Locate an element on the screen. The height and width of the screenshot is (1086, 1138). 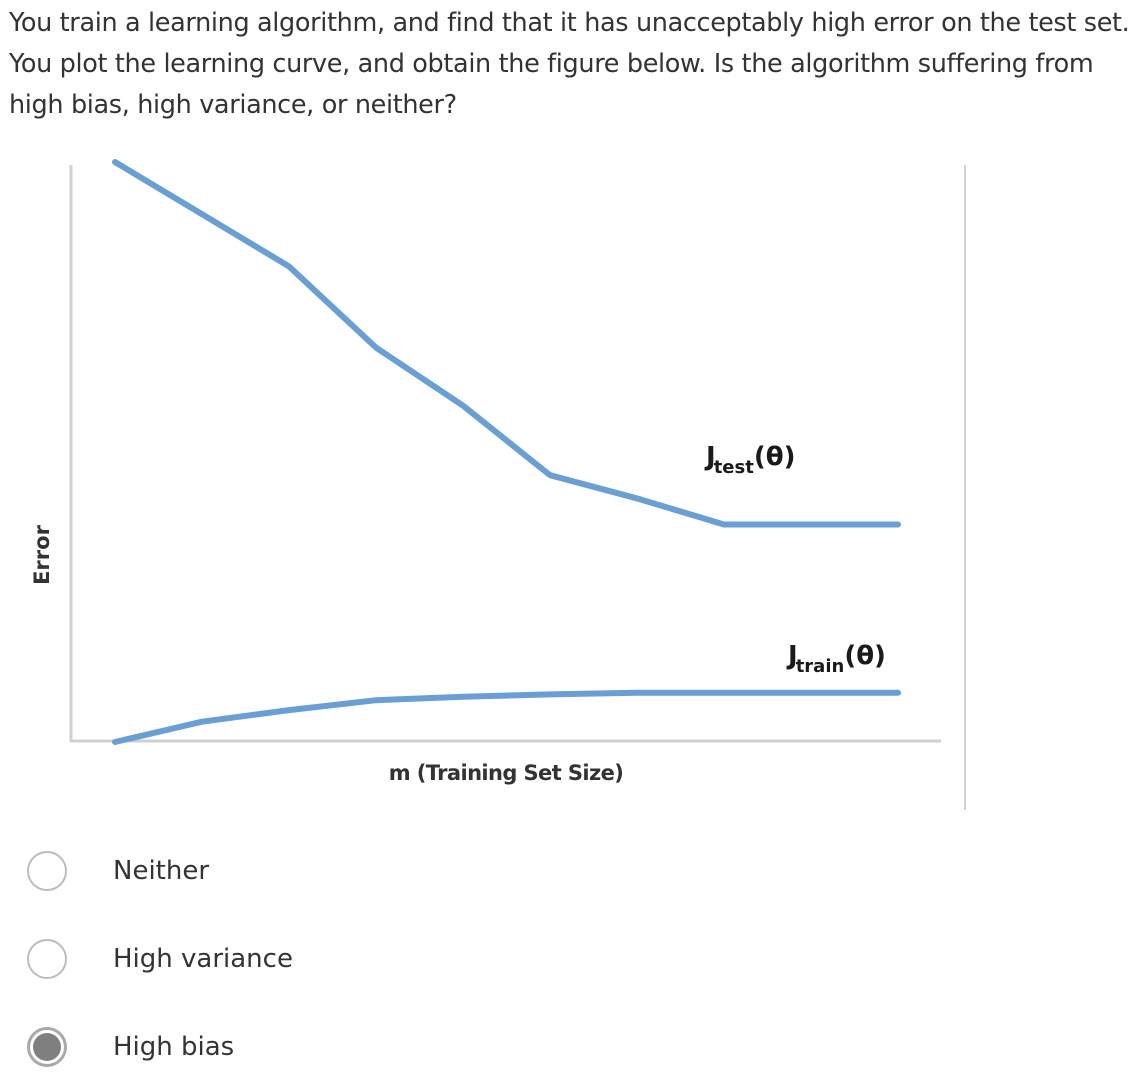
option-label-neither: Neither is located at coordinates (161, 871).